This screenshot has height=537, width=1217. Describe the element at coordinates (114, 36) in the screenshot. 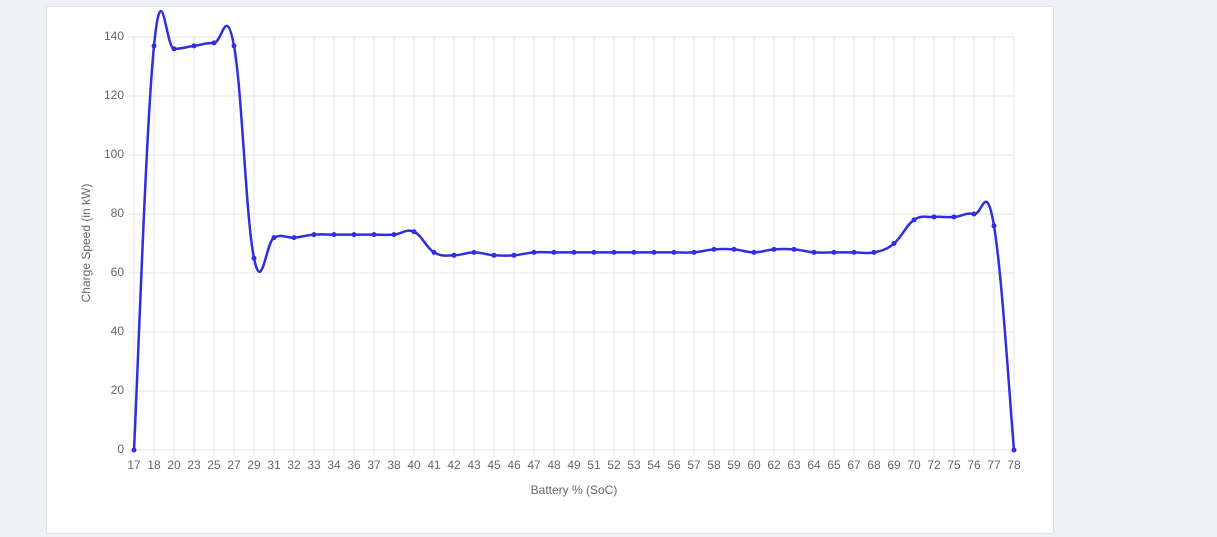

I see `y-tick-label: 140` at that location.